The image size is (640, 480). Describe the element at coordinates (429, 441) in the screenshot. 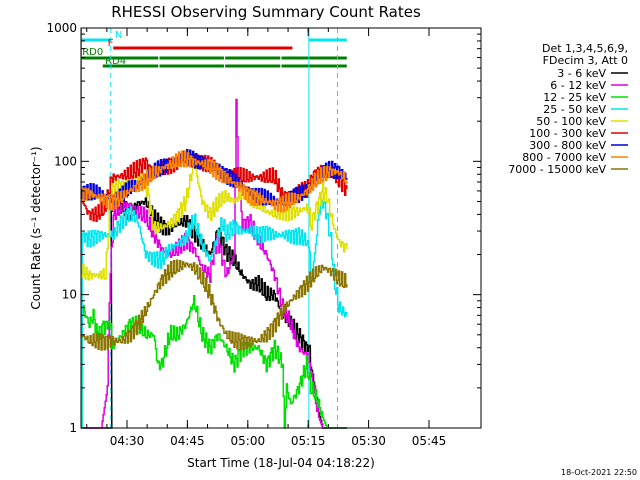

I see `x-tick-label: 05:45` at that location.